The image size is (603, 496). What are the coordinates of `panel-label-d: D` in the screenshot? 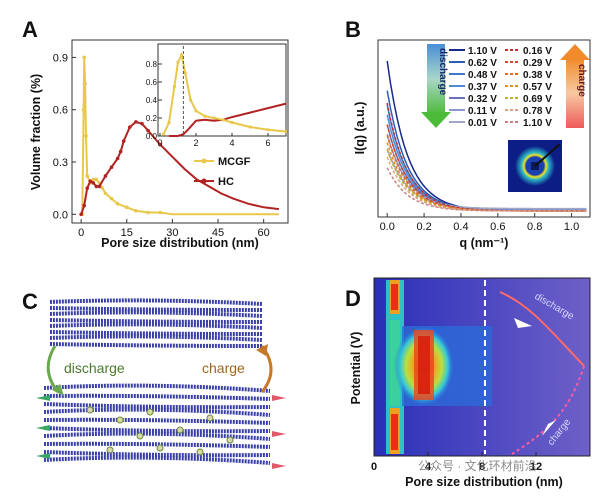 It's located at (353, 298).